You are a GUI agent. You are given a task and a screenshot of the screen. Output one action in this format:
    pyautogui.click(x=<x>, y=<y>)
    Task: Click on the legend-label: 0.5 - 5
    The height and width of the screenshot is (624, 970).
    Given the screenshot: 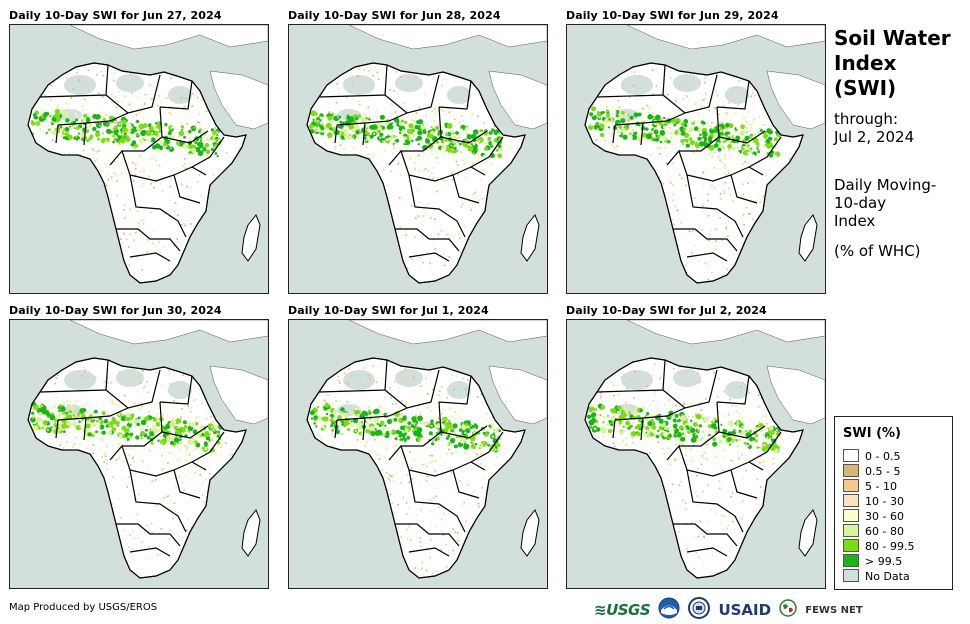 What is the action you would take?
    pyautogui.click(x=883, y=471)
    